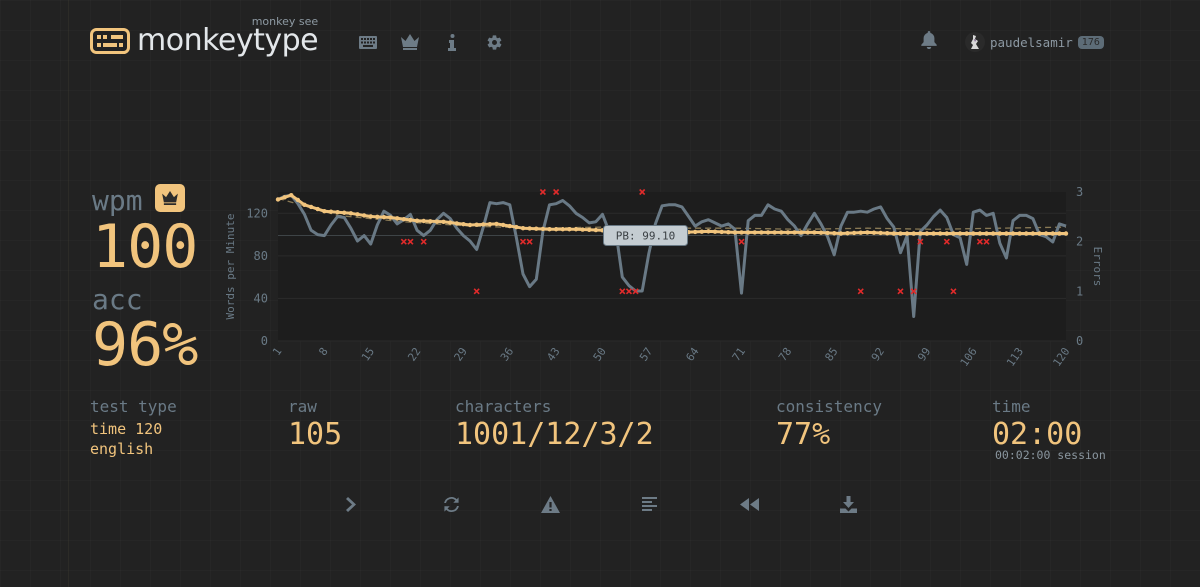  I want to click on raw-value: 105, so click(315, 434).